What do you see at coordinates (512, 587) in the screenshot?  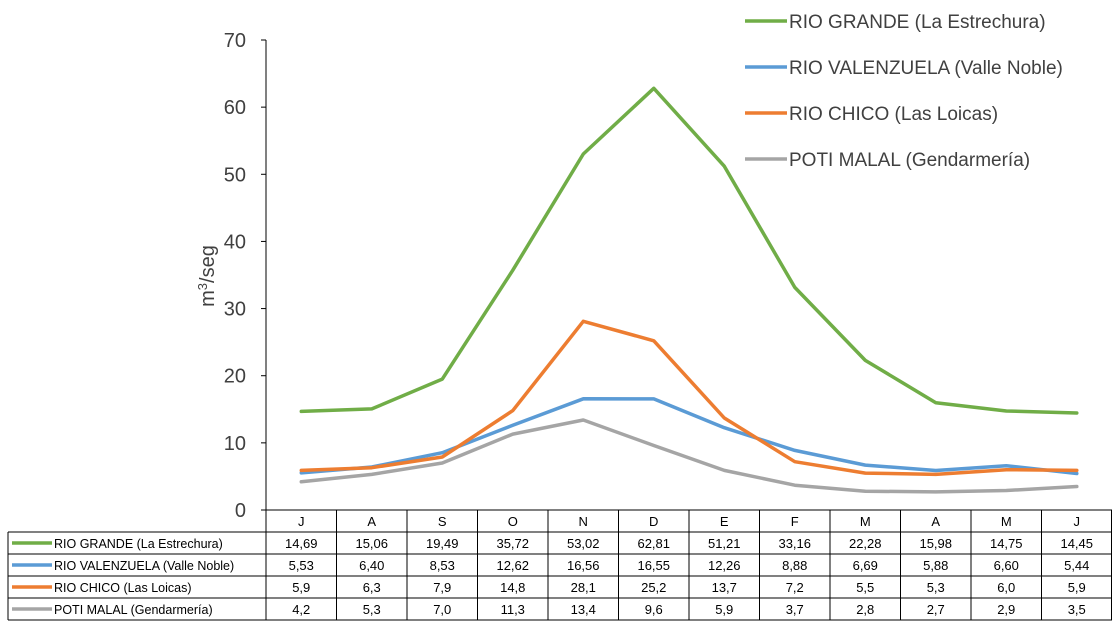 I see `data-label: 14,8` at bounding box center [512, 587].